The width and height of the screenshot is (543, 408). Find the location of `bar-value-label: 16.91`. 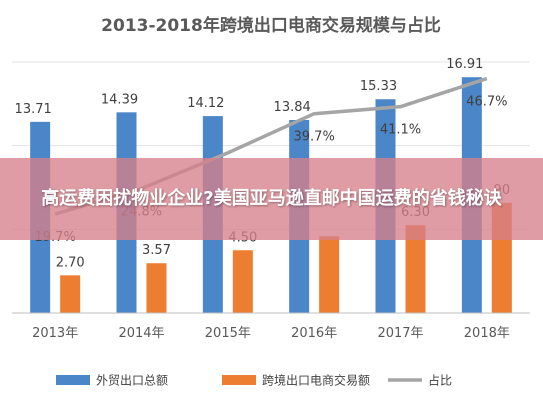

bar-value-label: 16.91 is located at coordinates (464, 64).